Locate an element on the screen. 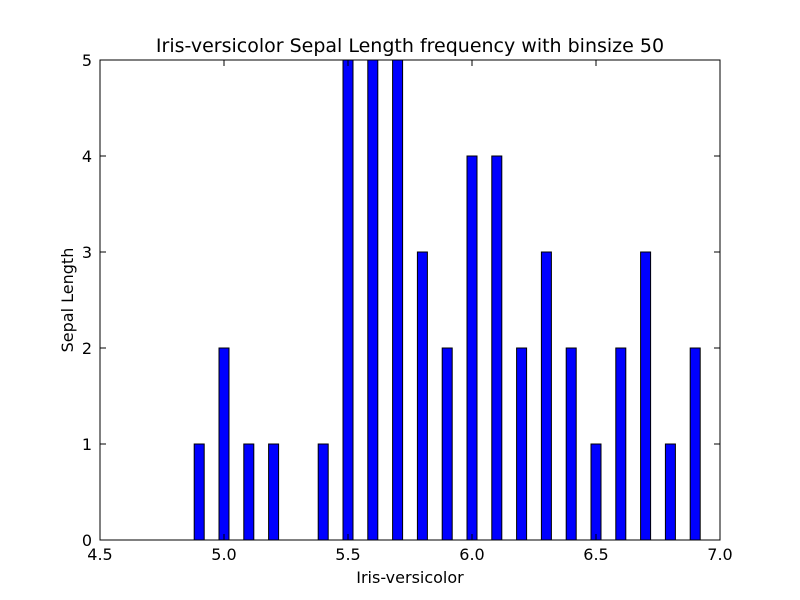 This screenshot has width=800, height=600. x-tick-label: 7.0 is located at coordinates (719, 554).